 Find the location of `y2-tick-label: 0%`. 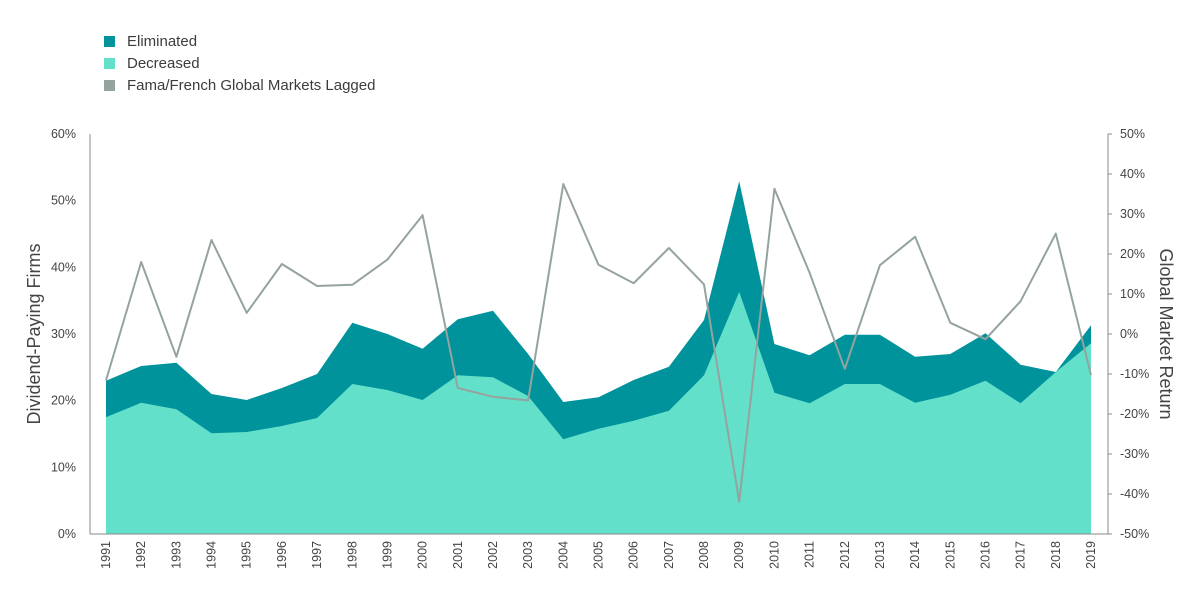

y2-tick-label: 0% is located at coordinates (1129, 334).